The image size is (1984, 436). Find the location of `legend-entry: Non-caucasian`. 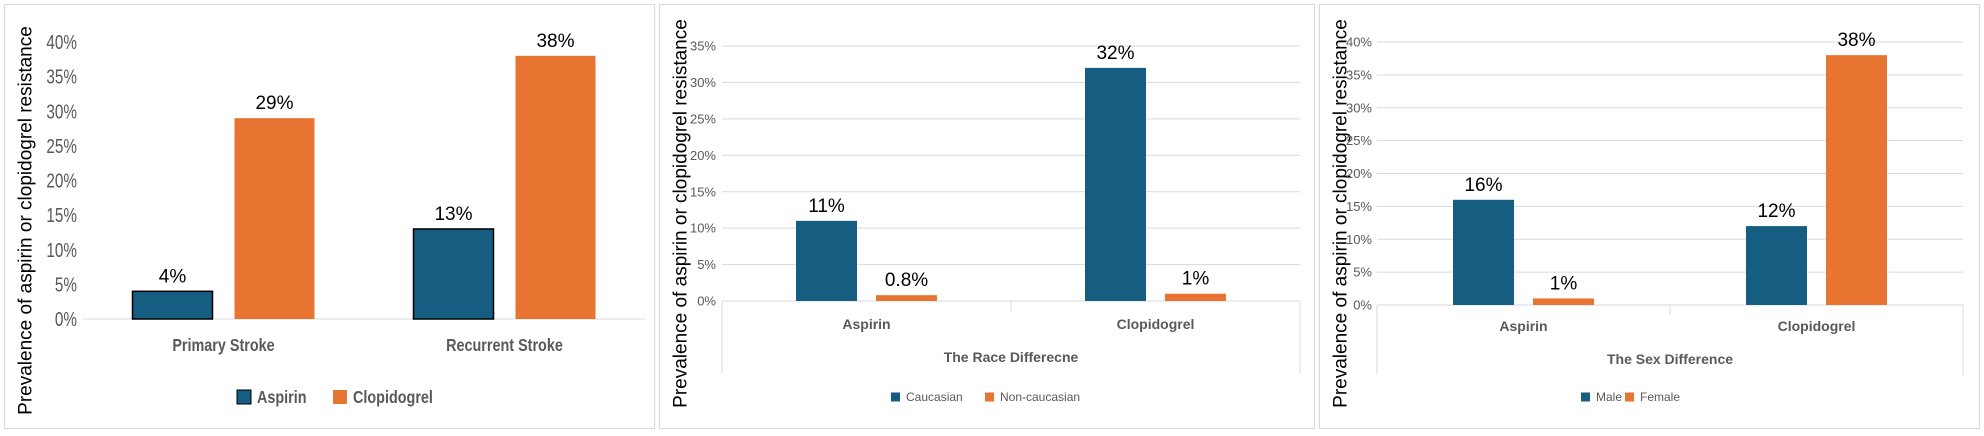

legend-entry: Non-caucasian is located at coordinates (1040, 397).